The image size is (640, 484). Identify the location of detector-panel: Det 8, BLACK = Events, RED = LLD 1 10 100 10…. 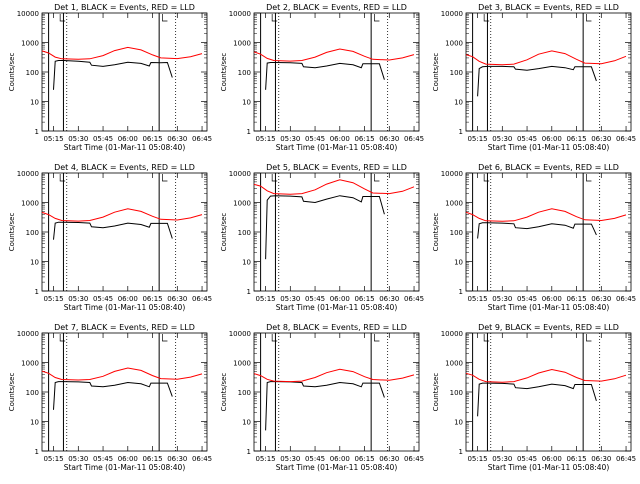
(322, 397).